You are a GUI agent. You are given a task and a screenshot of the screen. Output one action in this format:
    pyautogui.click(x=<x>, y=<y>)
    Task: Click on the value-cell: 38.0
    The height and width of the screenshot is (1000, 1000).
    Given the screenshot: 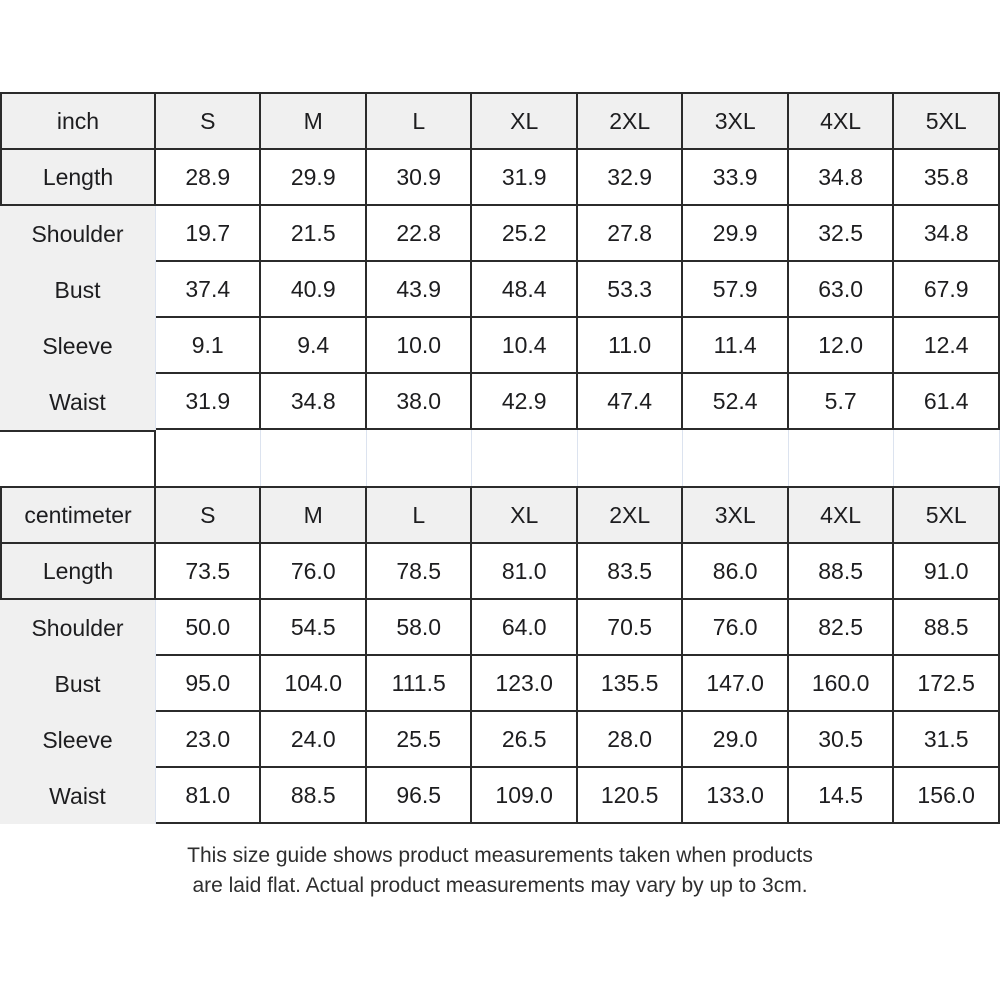 What is the action you would take?
    pyautogui.click(x=419, y=402)
    